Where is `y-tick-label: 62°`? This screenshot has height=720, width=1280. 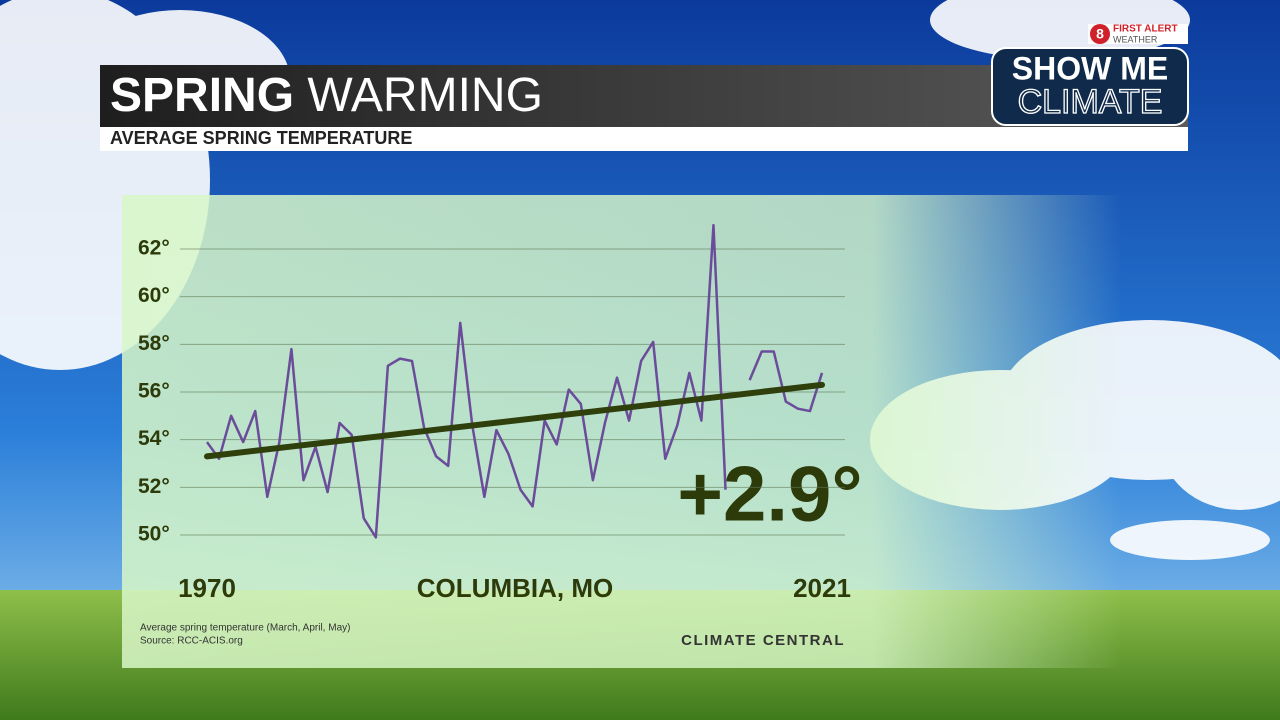 y-tick-label: 62° is located at coordinates (154, 248).